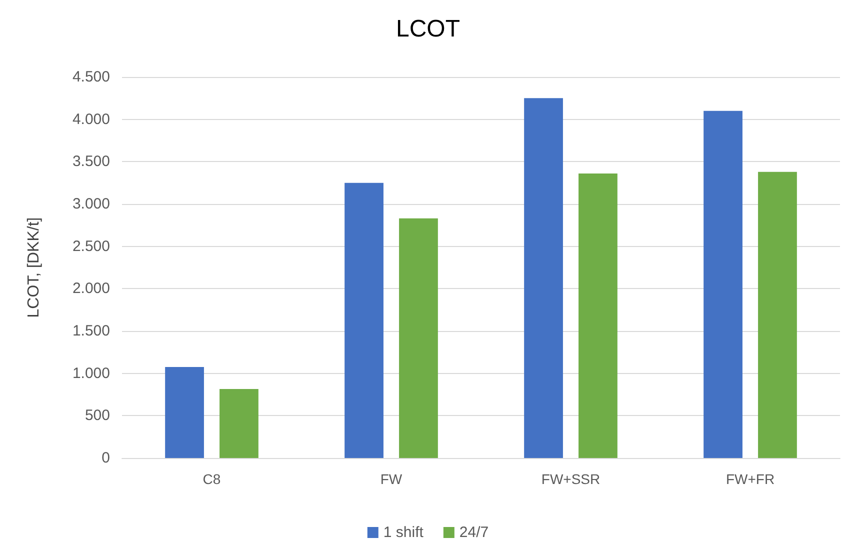 The width and height of the screenshot is (856, 553). What do you see at coordinates (474, 532) in the screenshot?
I see `legend-label: 24/7` at bounding box center [474, 532].